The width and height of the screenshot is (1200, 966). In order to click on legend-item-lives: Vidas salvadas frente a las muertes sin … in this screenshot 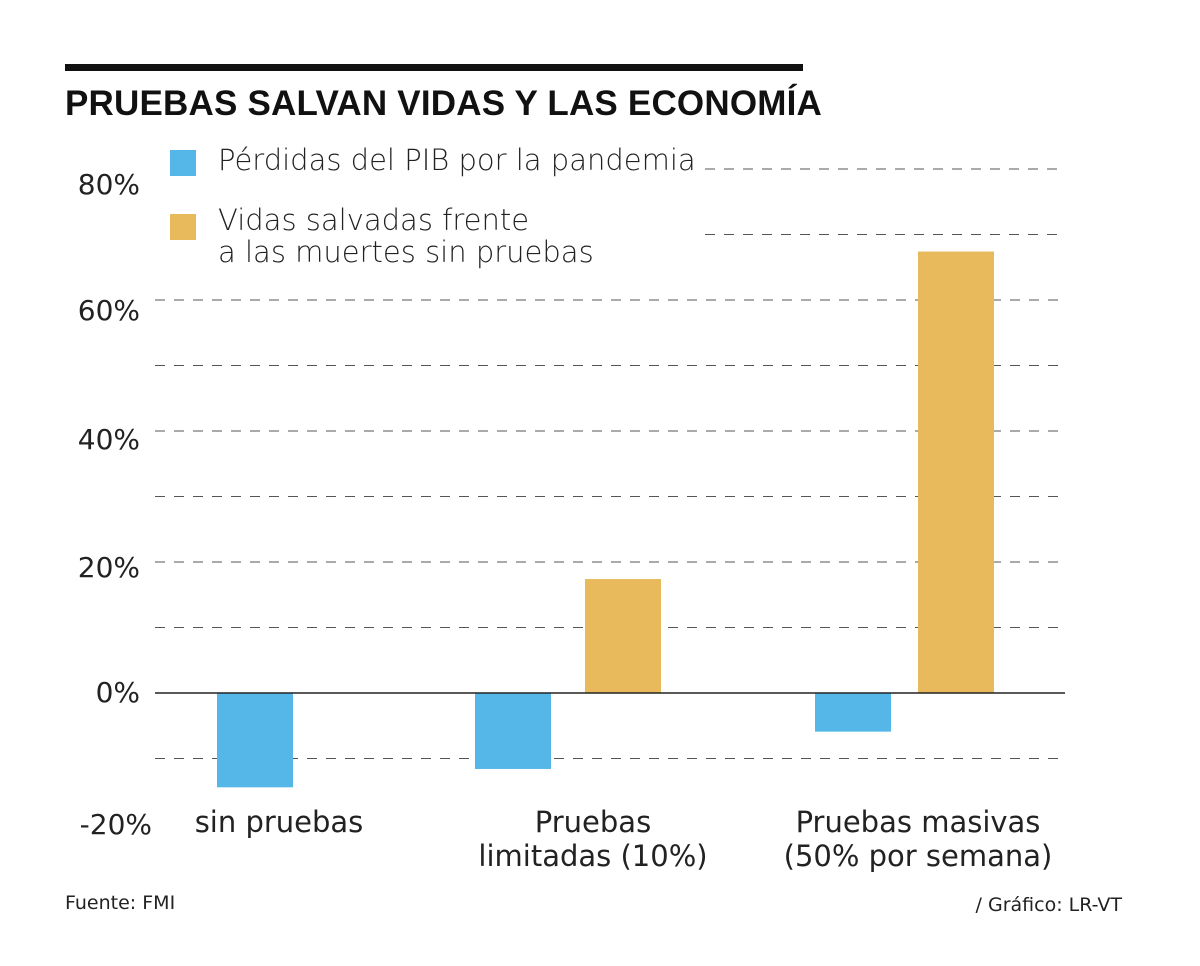, I will do `click(382, 236)`.